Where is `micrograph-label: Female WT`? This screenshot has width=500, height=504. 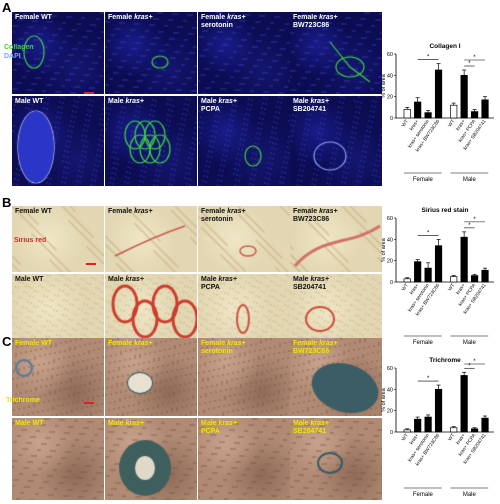
micrograph-label: Female WT is located at coordinates (33, 18).